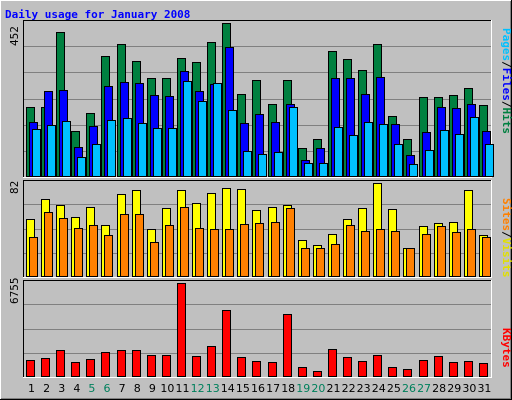 Image resolution: width=512 pixels, height=400 pixels. I want to click on x-tick-label-day-12: 12, so click(198, 388).